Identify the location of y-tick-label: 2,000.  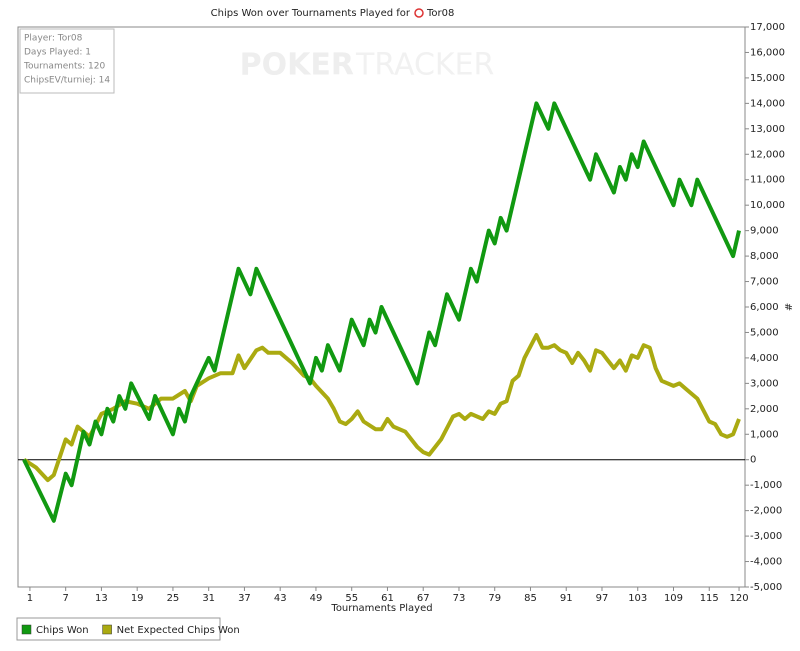
(764, 409).